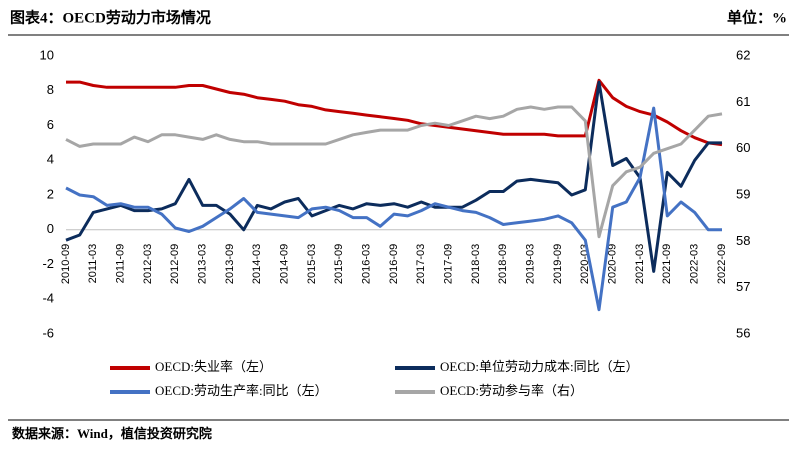  Describe the element at coordinates (50, 124) in the screenshot. I see `y-tick-label: 6` at that location.